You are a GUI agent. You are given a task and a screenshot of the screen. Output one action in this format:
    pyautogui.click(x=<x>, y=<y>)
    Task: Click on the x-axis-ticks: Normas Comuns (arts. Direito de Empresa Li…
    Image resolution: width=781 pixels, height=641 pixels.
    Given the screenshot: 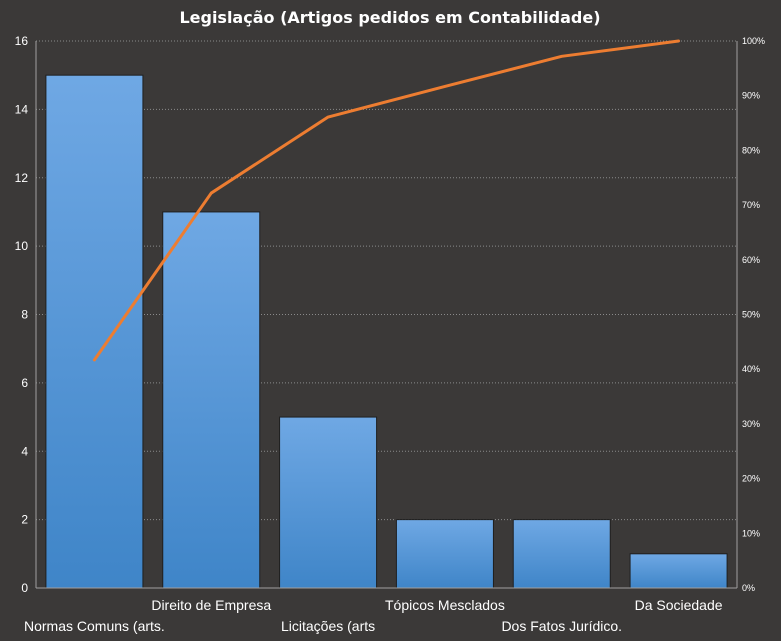 What is the action you would take?
    pyautogui.click(x=373, y=615)
    